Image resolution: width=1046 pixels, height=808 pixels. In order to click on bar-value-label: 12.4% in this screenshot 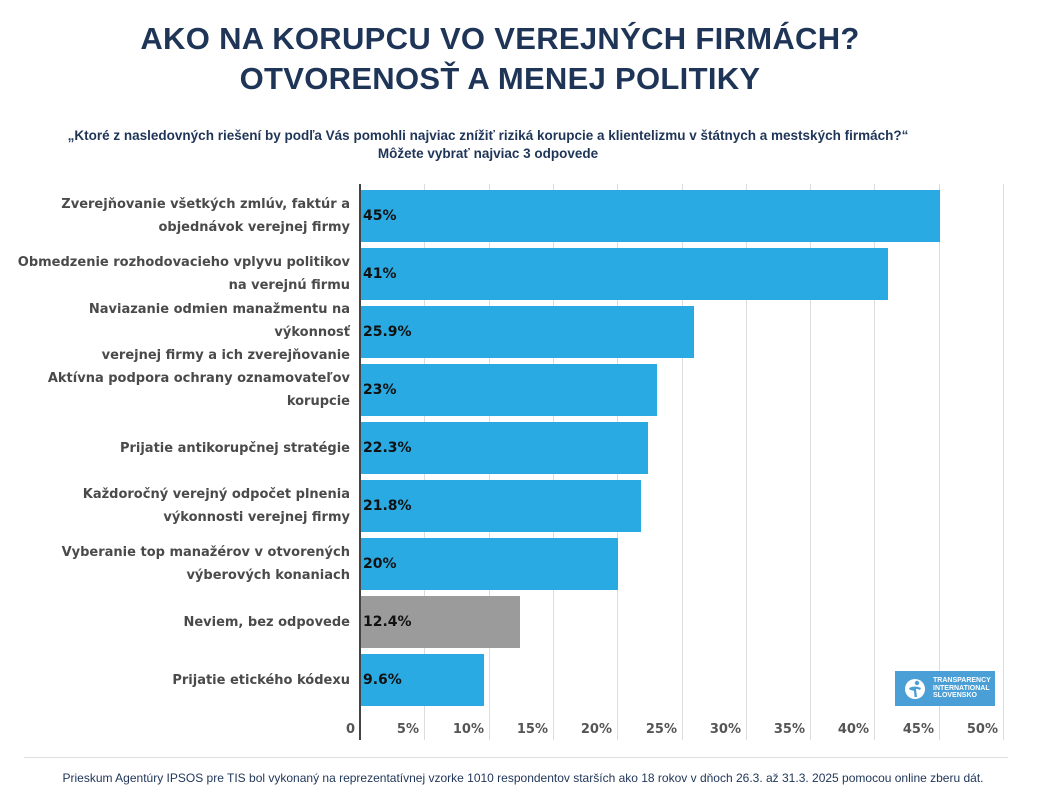, I will do `click(387, 622)`.